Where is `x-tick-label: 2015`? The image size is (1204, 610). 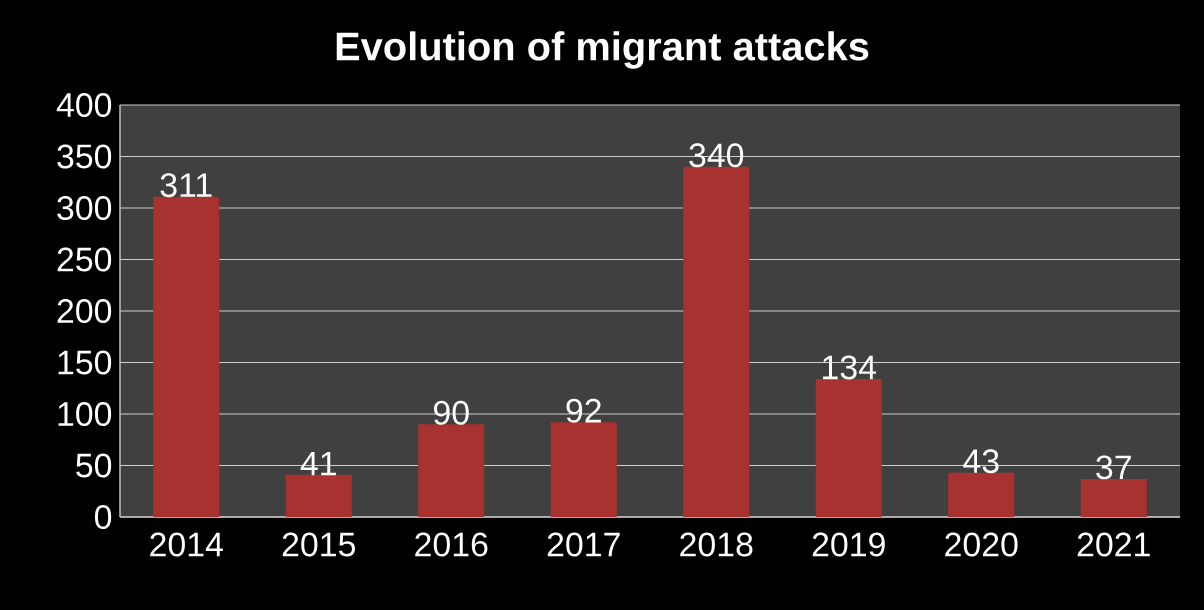
x-tick-label: 2015 is located at coordinates (318, 544).